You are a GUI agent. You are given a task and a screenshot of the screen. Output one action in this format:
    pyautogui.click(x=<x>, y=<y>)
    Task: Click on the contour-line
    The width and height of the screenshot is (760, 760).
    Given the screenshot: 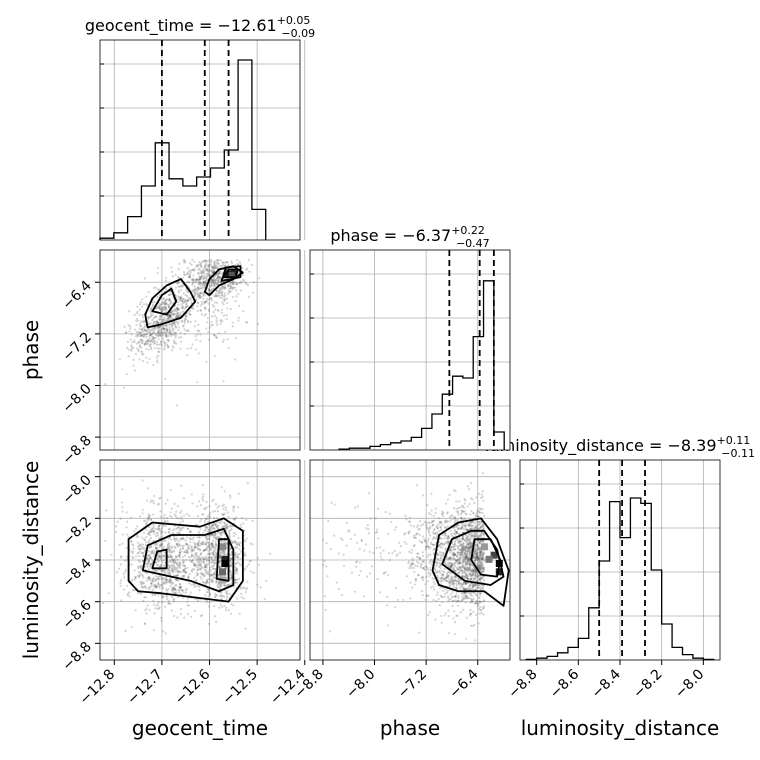 What is the action you would take?
    pyautogui.click(x=159, y=559)
    